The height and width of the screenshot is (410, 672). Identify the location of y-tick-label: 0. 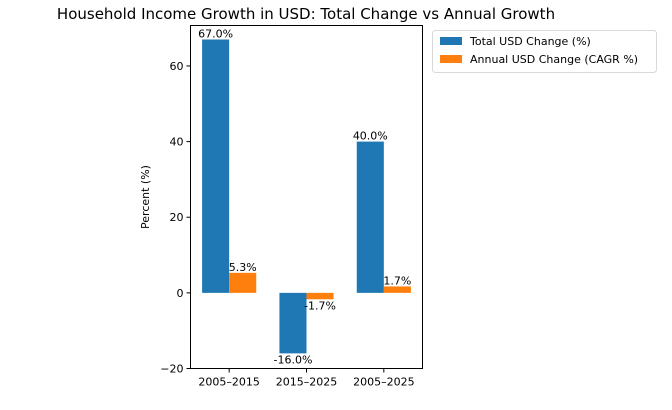
(180, 293).